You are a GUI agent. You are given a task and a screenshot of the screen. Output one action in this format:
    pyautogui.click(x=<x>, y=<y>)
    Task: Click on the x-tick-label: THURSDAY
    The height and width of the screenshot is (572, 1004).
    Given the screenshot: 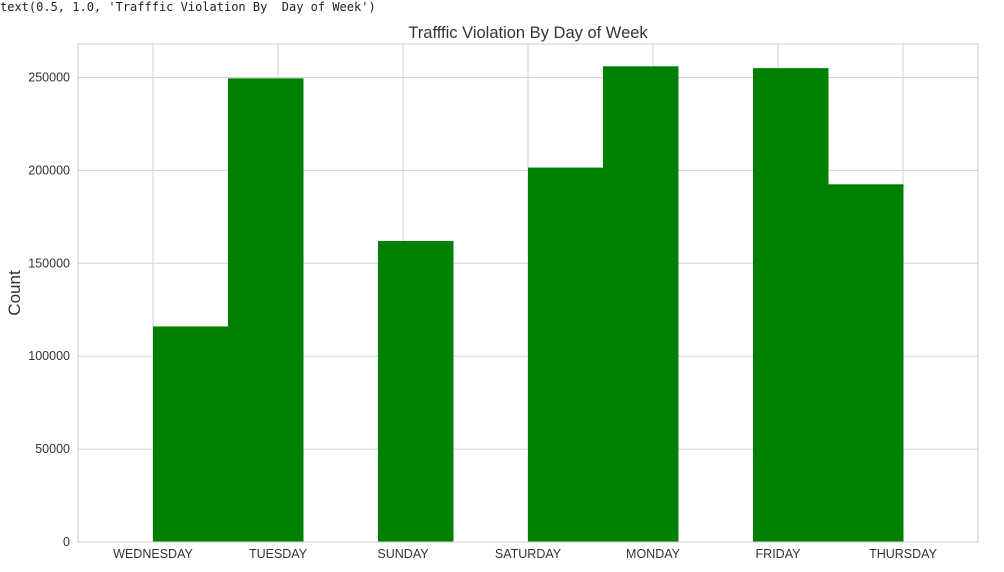 What is the action you would take?
    pyautogui.click(x=903, y=554)
    